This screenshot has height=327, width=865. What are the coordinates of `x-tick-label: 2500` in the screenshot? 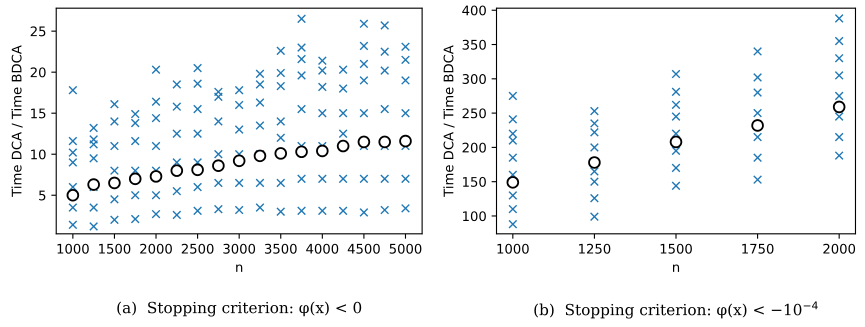 It's located at (198, 249).